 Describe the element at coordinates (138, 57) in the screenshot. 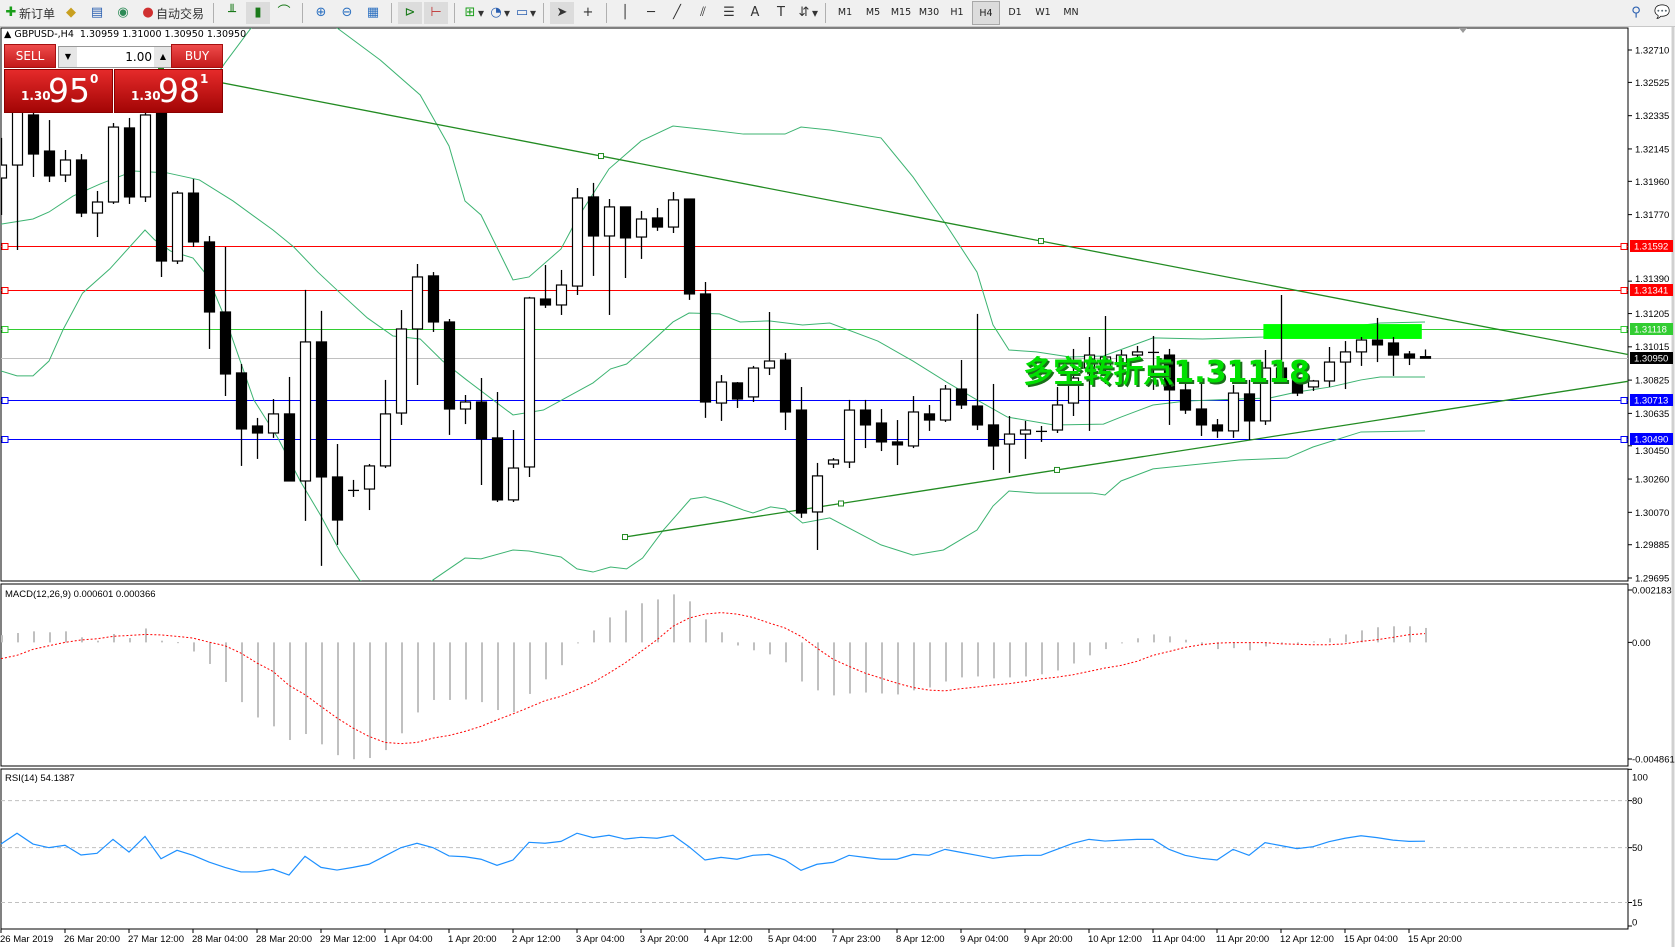

I see `lot-size-input: 1.00` at that location.